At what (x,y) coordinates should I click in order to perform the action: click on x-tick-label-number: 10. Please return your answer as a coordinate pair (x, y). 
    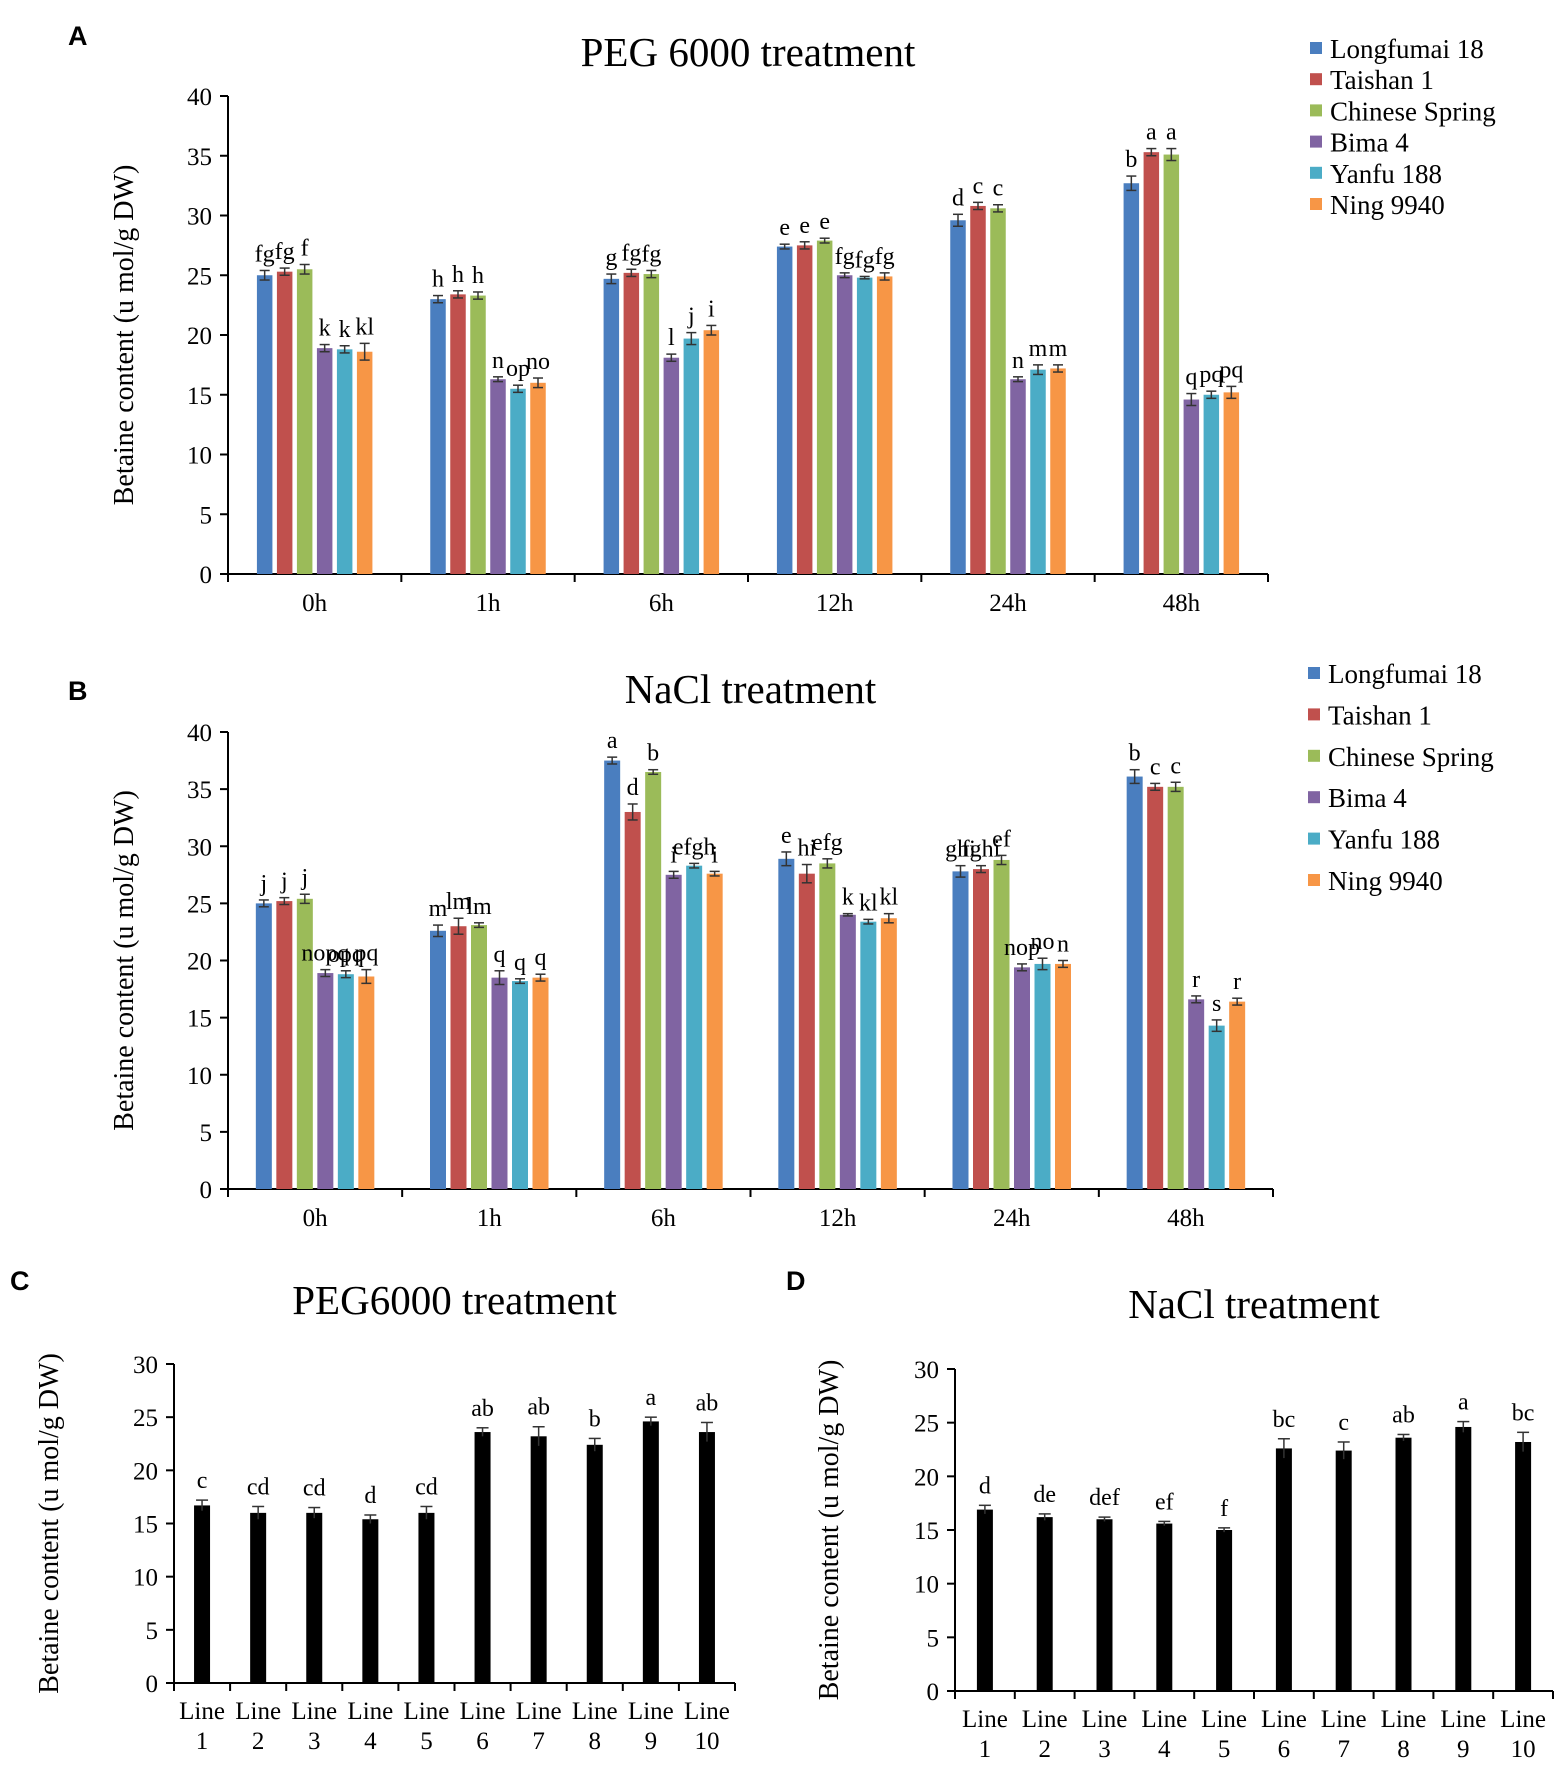
    Looking at the image, I should click on (1523, 1749).